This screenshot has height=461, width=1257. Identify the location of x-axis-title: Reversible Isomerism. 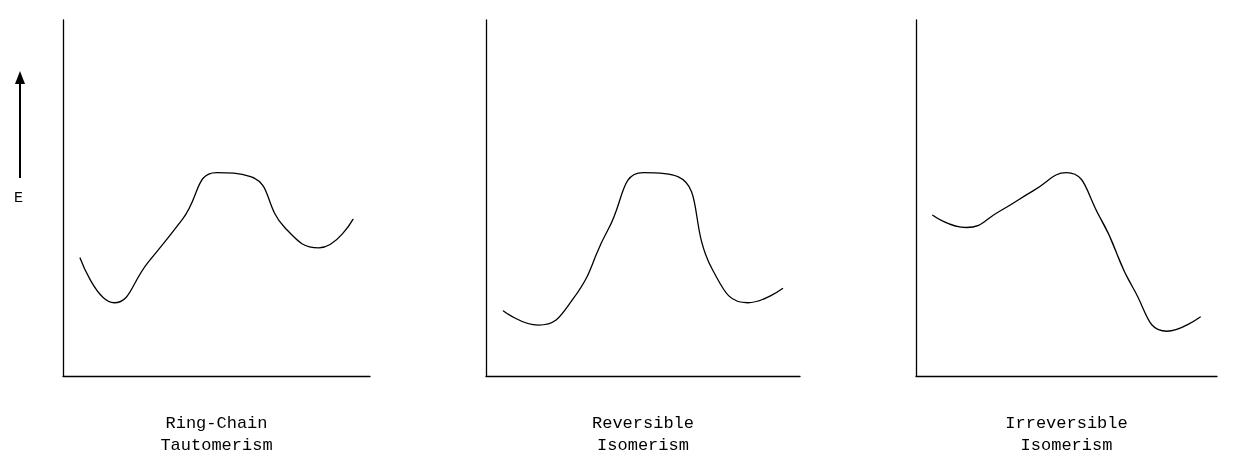
(643, 434).